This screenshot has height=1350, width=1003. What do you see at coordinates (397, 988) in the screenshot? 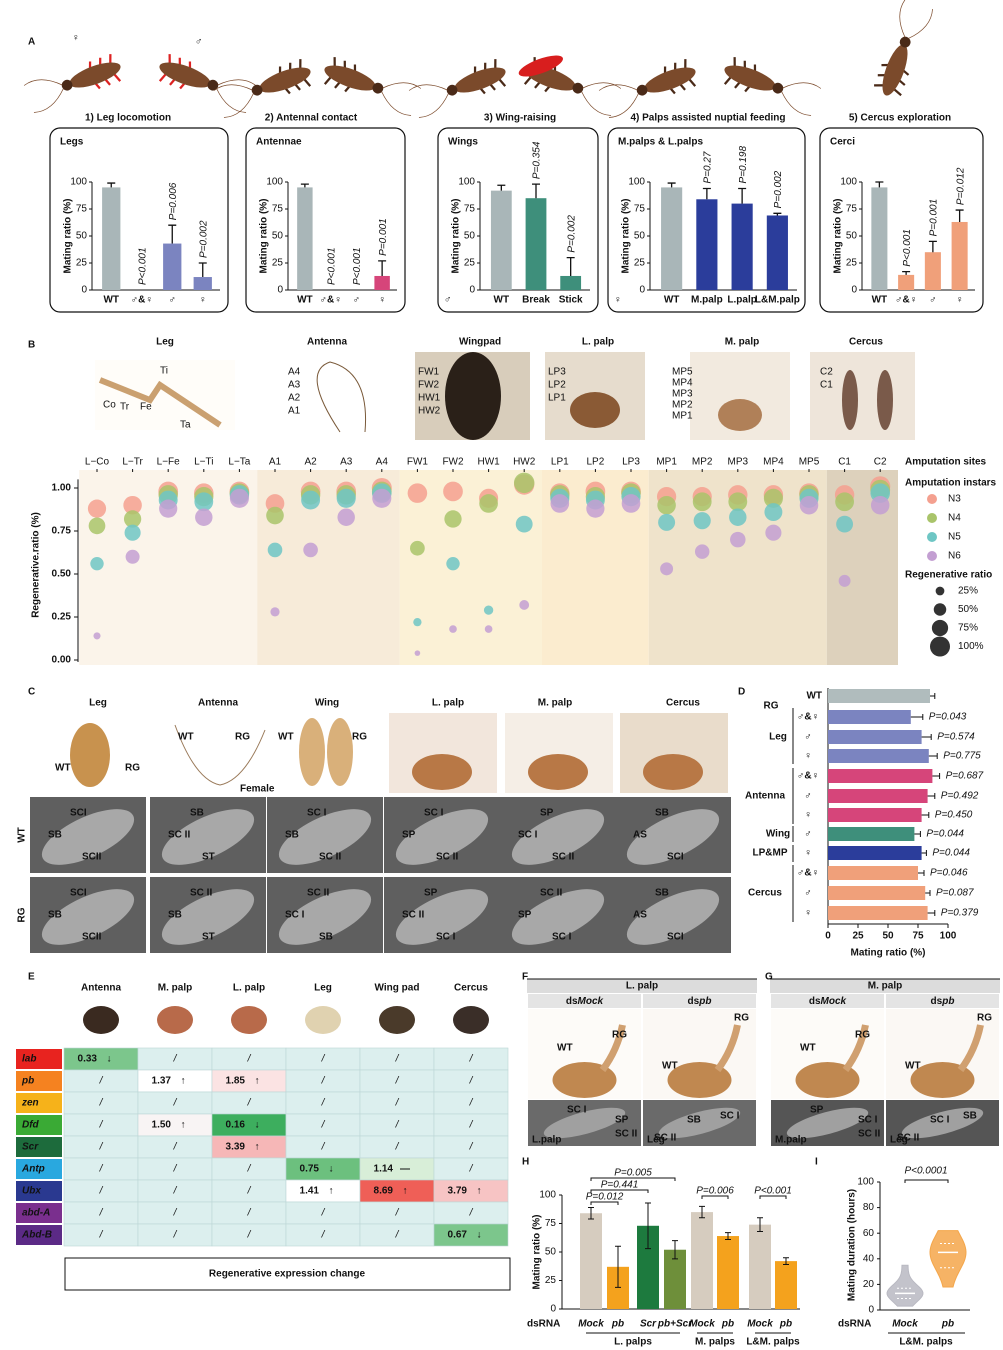
I see `column-header: Wing pad` at bounding box center [397, 988].